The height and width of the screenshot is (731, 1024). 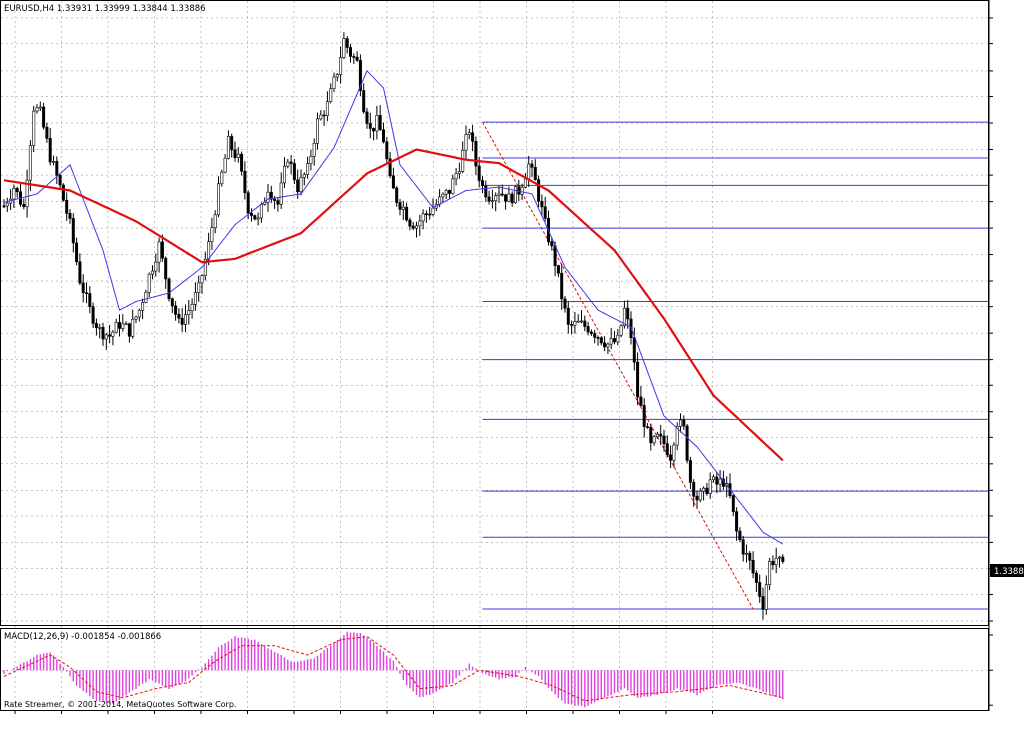 I want to click on macd-histogram, so click(x=494, y=669).